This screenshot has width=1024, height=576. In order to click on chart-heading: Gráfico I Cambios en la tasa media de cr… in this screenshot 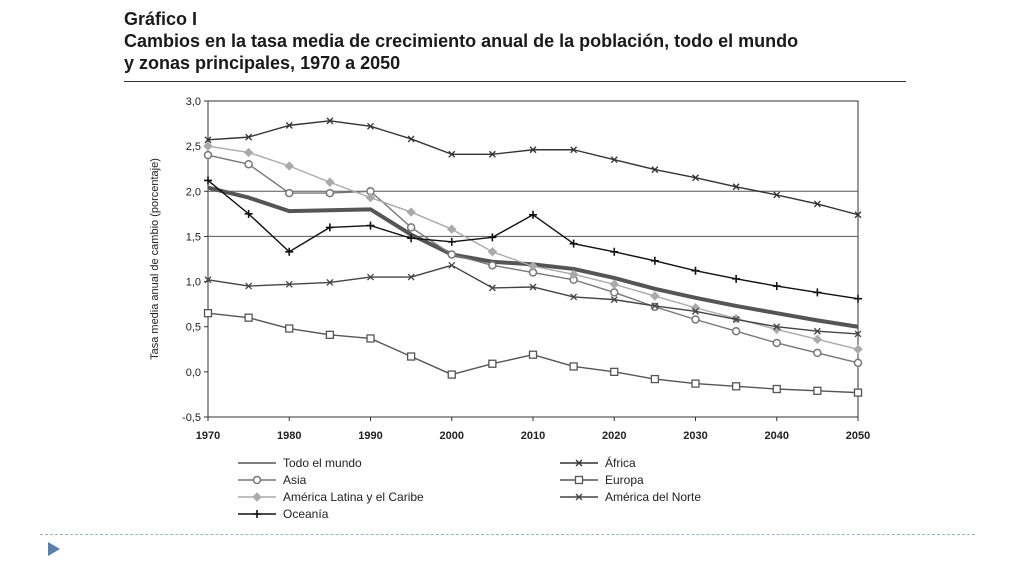, I will do `click(519, 41)`.